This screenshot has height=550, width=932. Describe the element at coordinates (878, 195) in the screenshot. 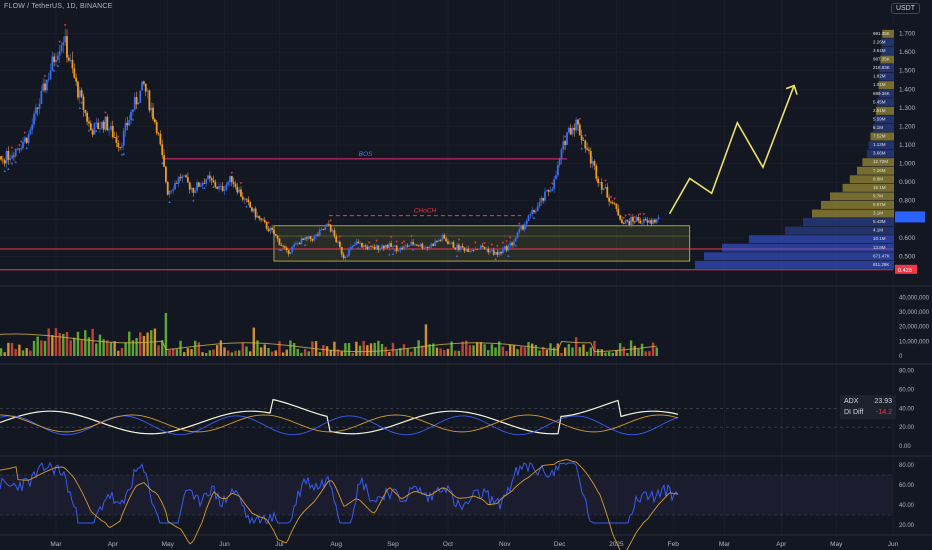

I see `profile-label: 9.7M` at that location.